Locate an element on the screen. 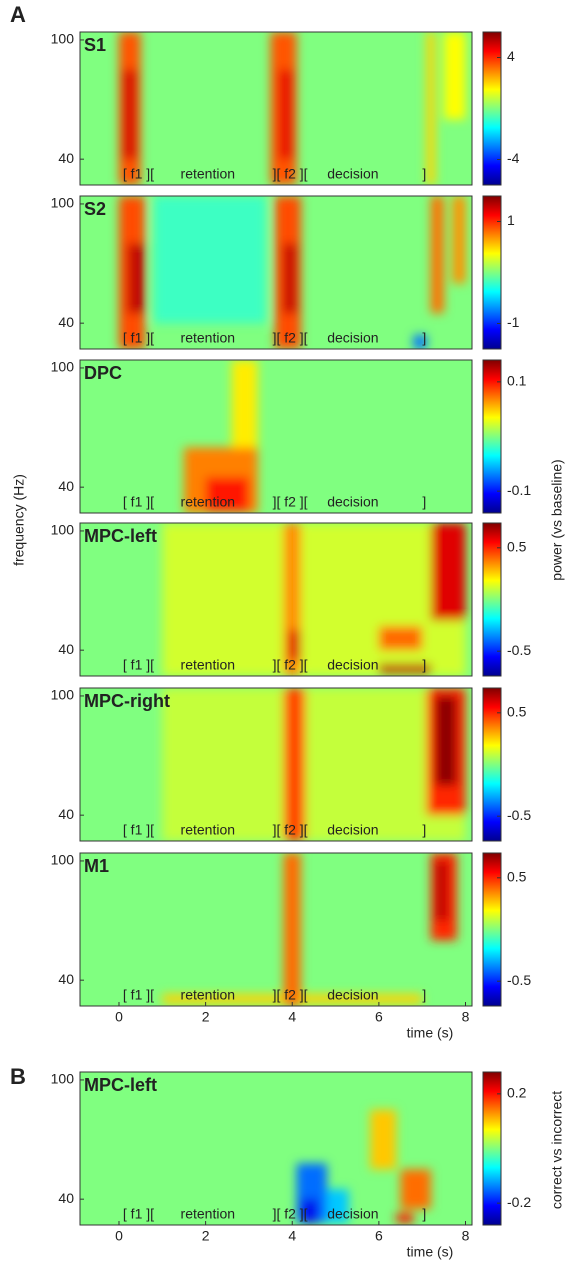 This screenshot has width=570, height=1270. colorbar-label: correct vs incorrect is located at coordinates (557, 1150).